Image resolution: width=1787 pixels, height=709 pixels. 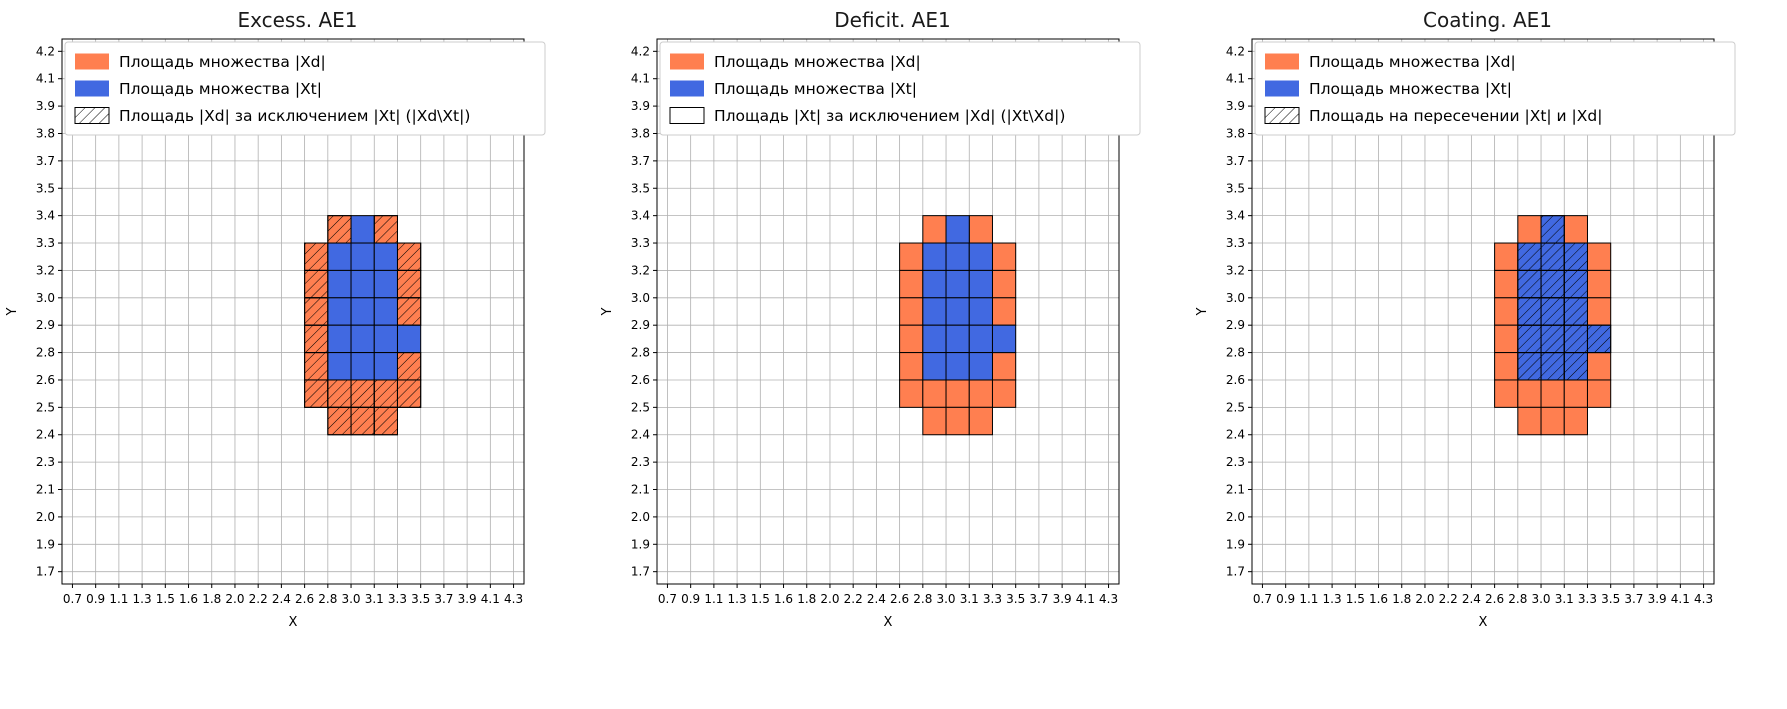 I want to click on y-tick-label: 2.0, so click(x=1235, y=517).